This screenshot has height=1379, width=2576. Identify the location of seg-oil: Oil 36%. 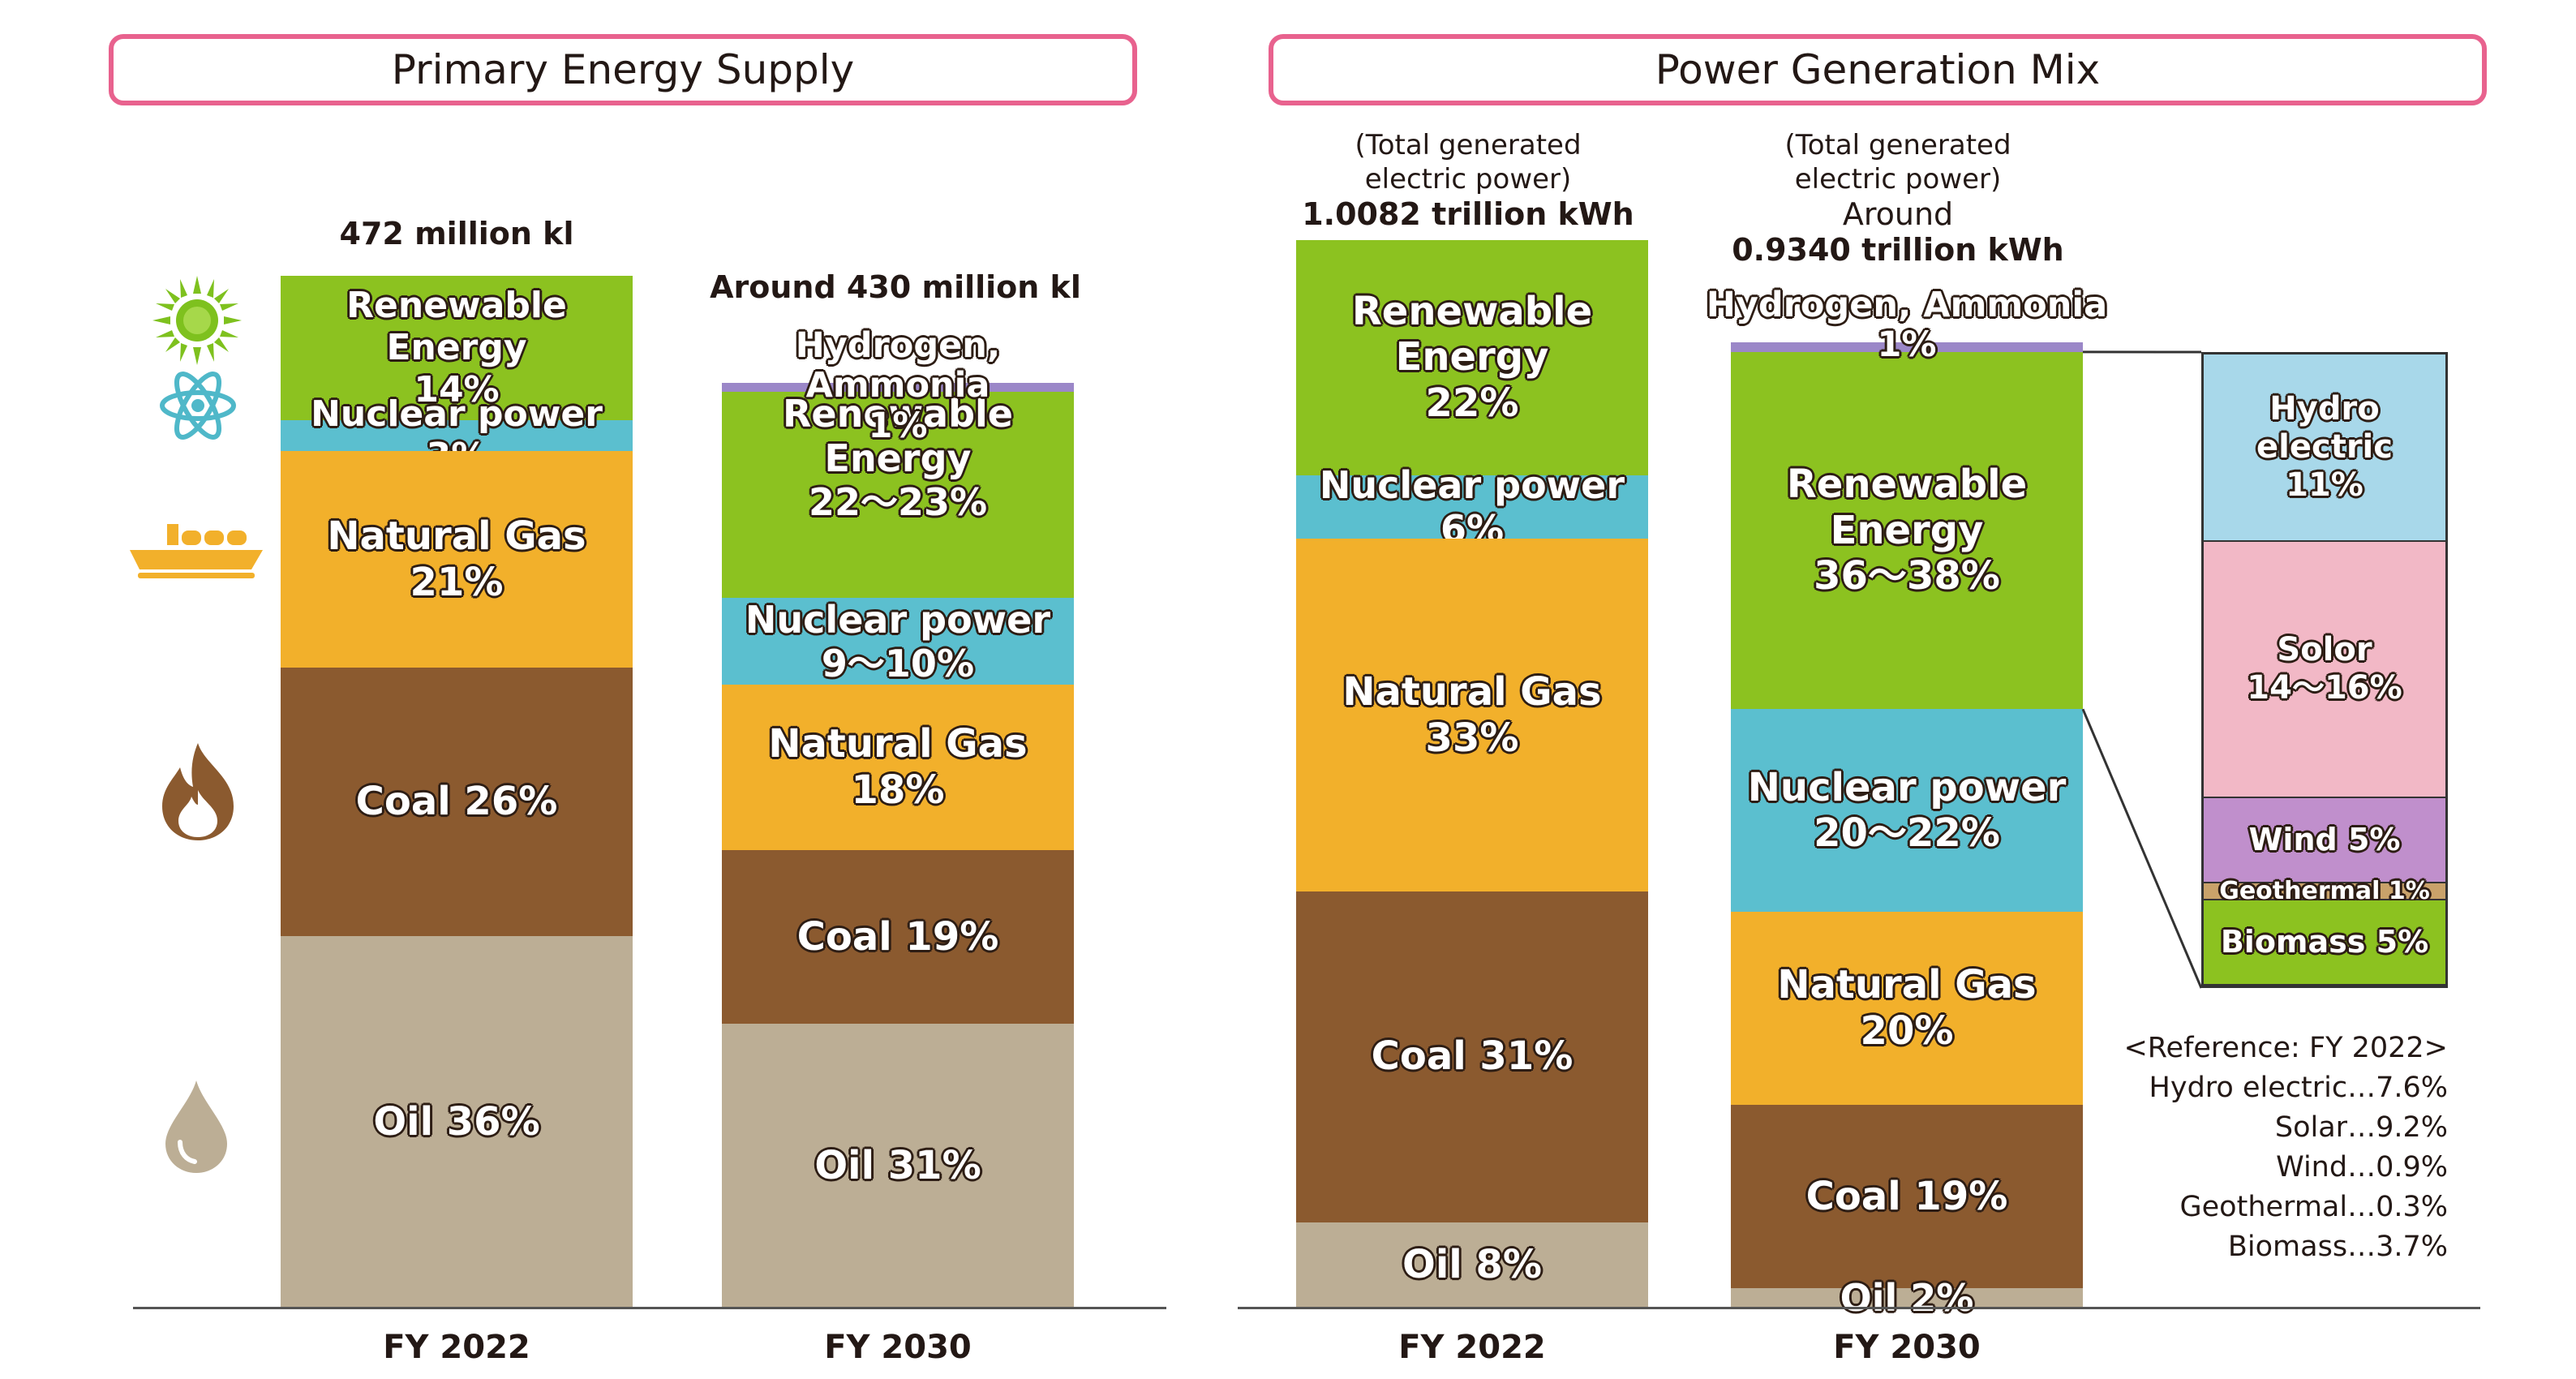
(457, 1122).